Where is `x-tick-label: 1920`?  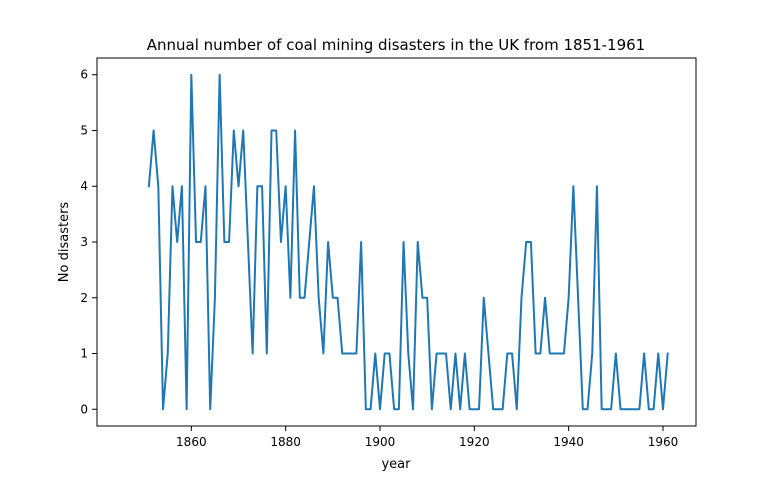 x-tick-label: 1920 is located at coordinates (474, 442).